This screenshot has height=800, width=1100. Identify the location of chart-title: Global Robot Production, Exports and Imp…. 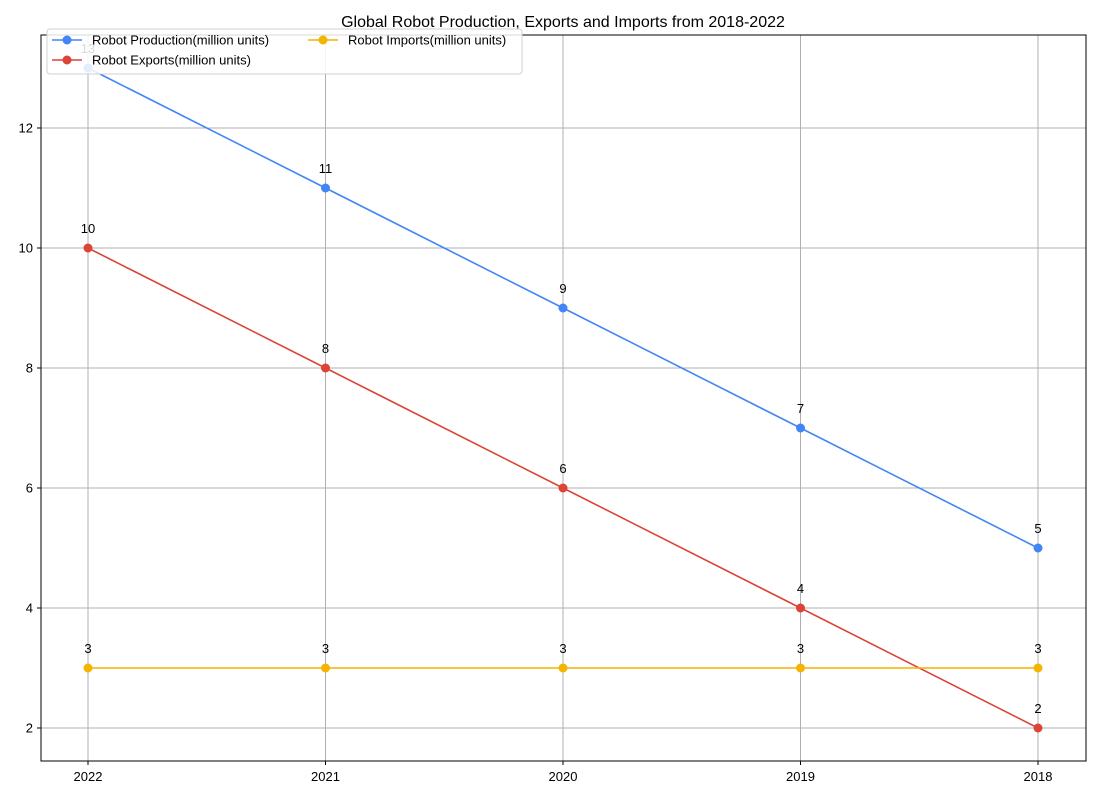
(563, 22).